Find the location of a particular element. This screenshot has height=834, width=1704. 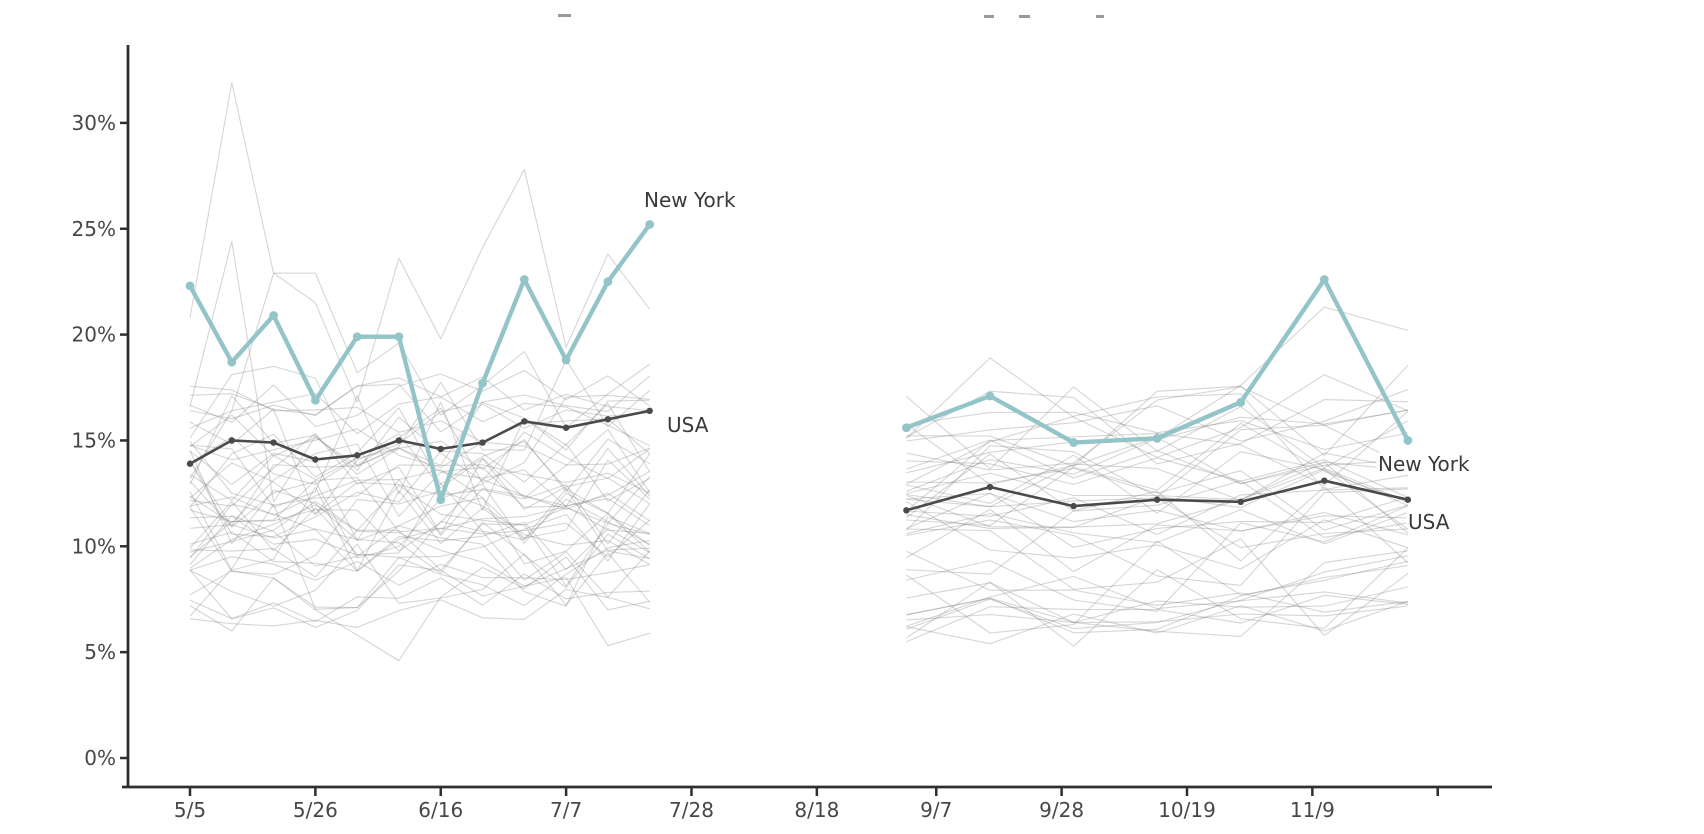

x-tick-label: 5/26 is located at coordinates (315, 810).